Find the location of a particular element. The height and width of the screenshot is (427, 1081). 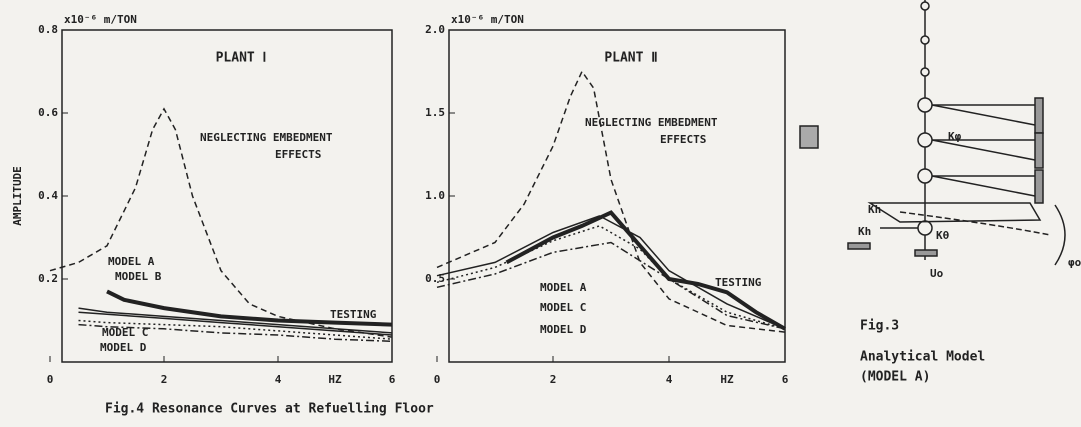

chart-title: PLANT Ⅰ is located at coordinates (241, 58).